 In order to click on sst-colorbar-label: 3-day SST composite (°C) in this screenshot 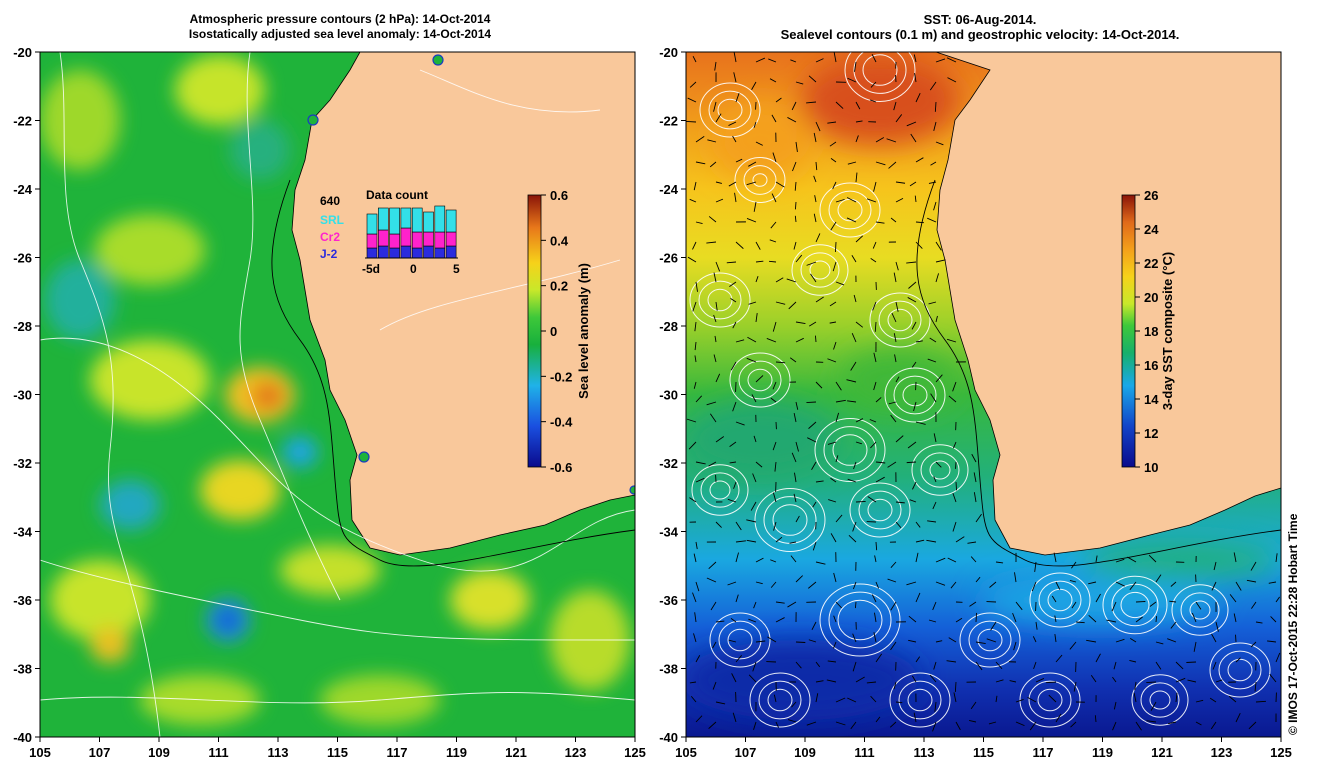, I will do `click(1167, 331)`.